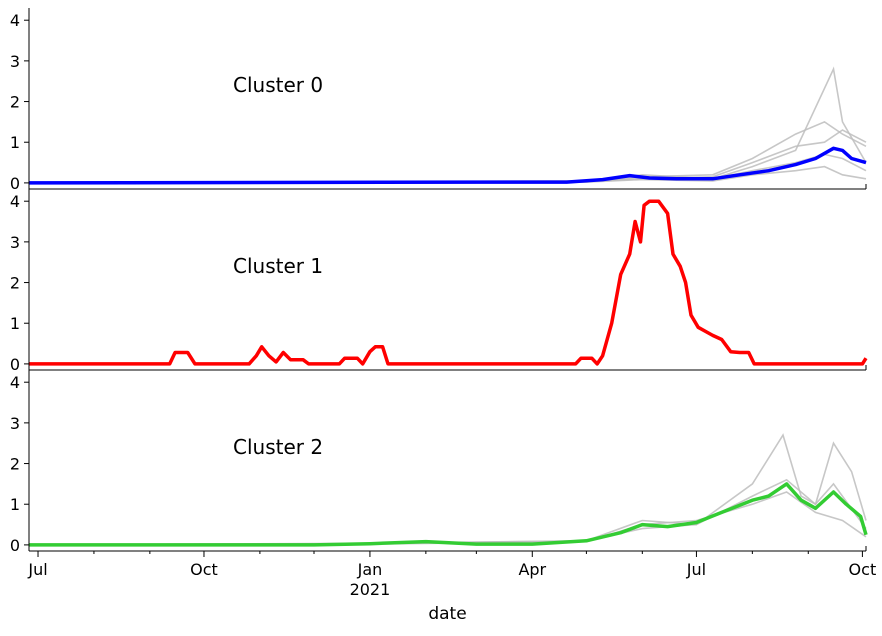 This screenshot has height=636, width=882. I want to click on y-tick-label-0-0: 0, so click(15, 183).